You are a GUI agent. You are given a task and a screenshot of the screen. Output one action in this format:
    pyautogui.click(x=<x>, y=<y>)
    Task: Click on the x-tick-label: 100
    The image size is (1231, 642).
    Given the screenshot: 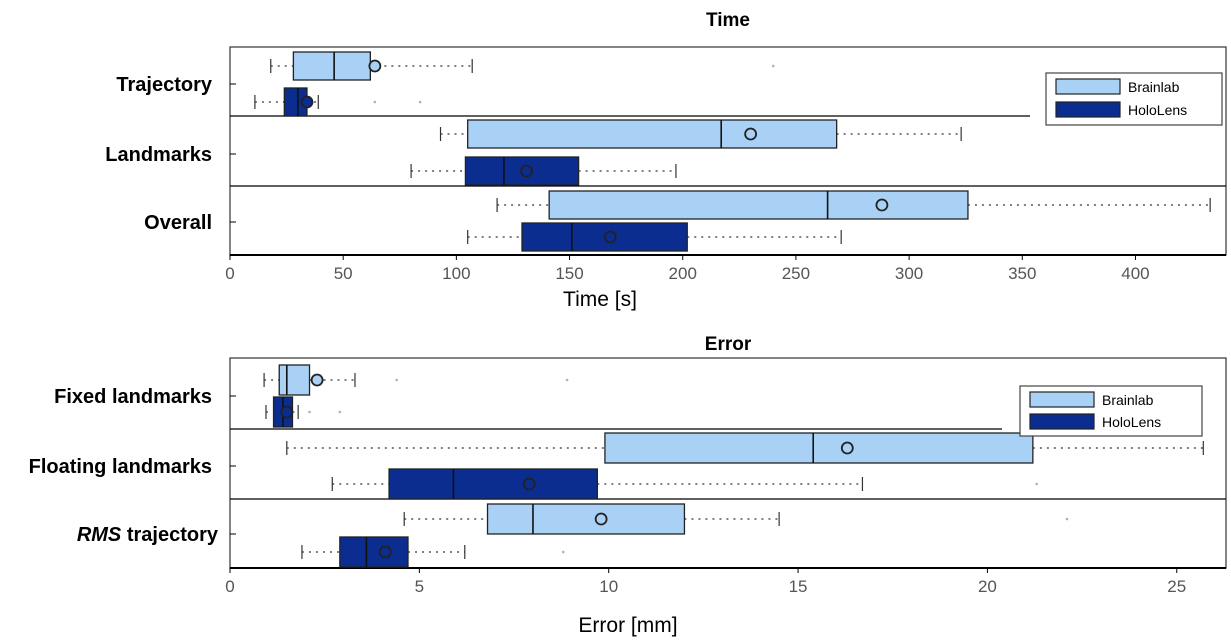 What is the action you would take?
    pyautogui.click(x=456, y=273)
    